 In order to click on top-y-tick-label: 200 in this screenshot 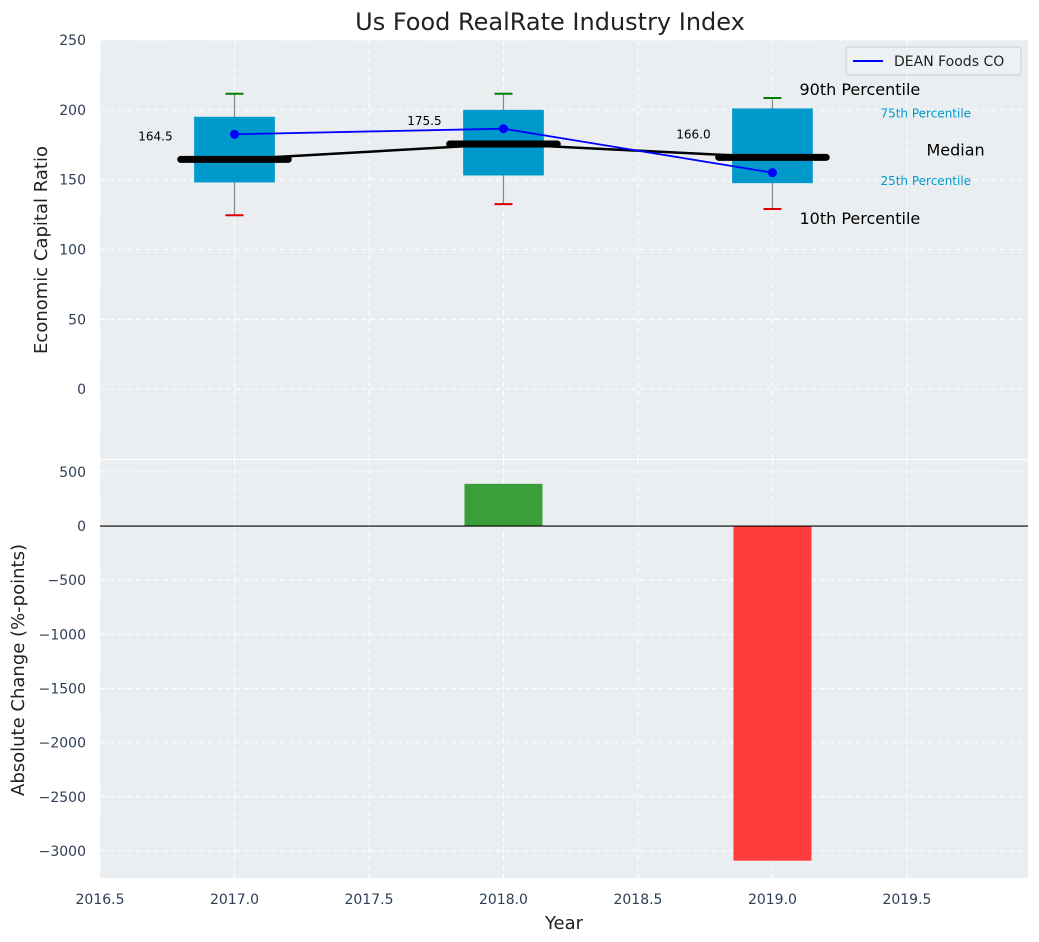, I will do `click(72, 111)`.